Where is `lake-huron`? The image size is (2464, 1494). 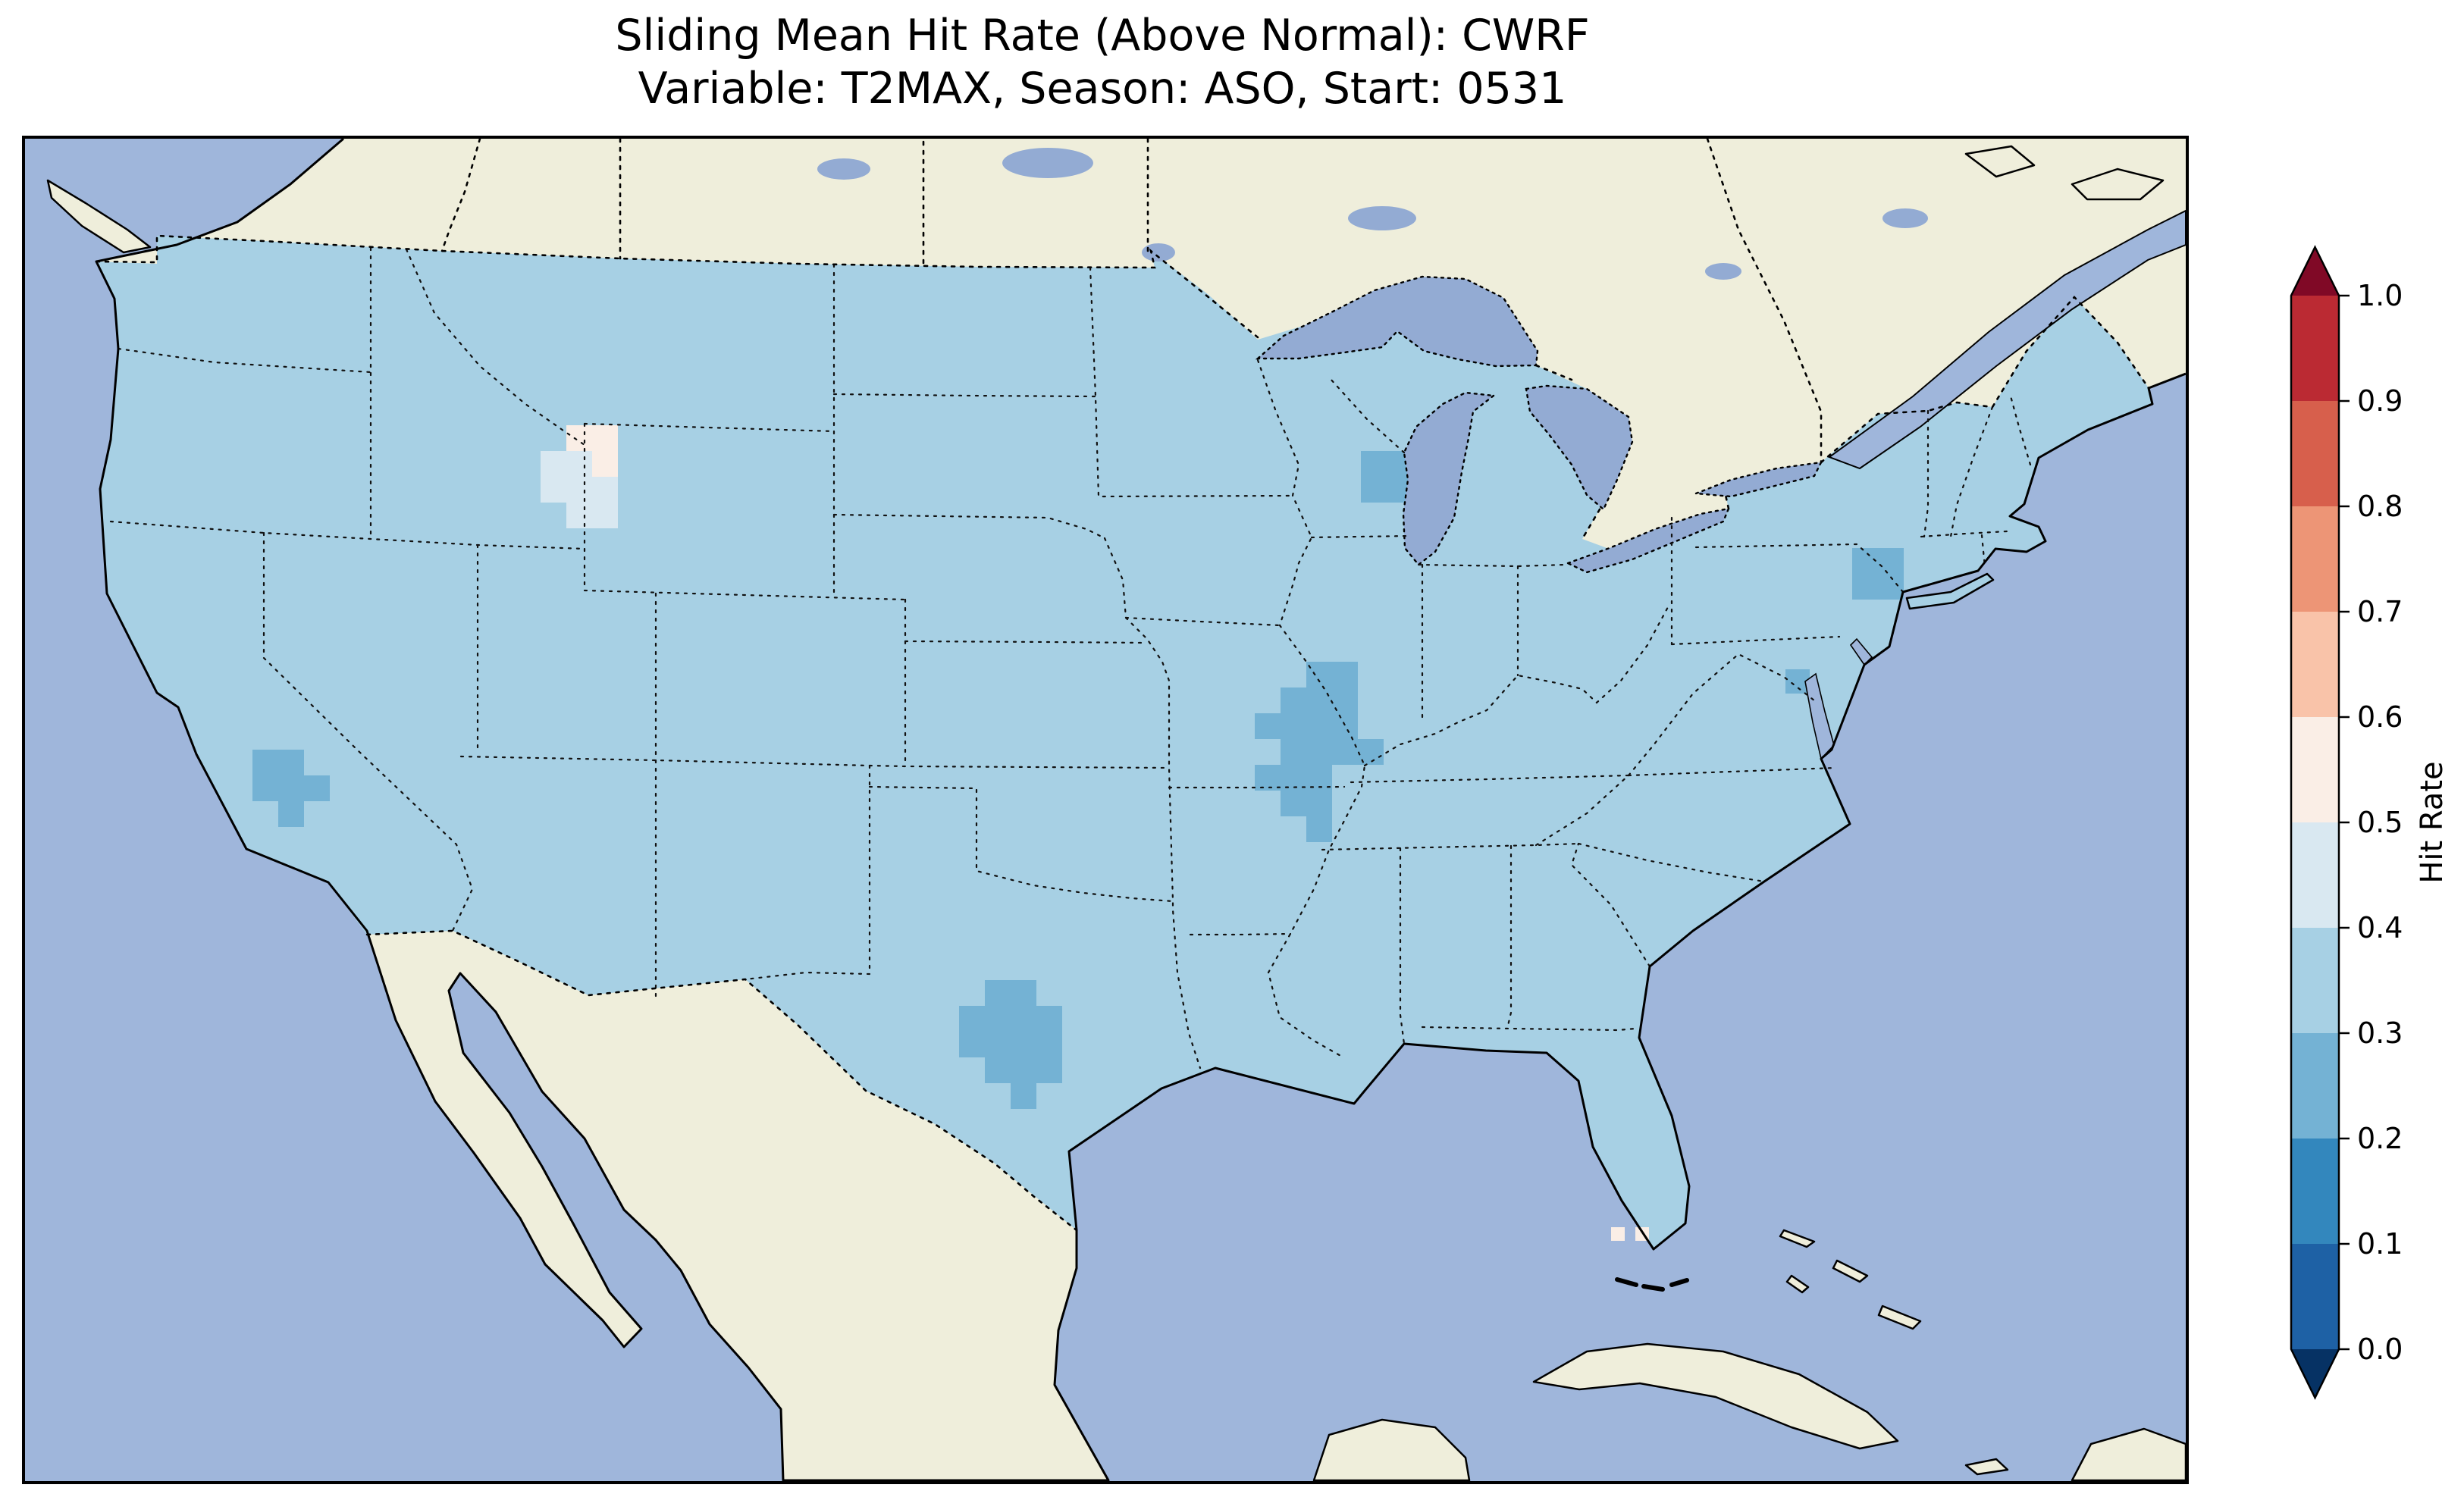 lake-huron is located at coordinates (1579, 447).